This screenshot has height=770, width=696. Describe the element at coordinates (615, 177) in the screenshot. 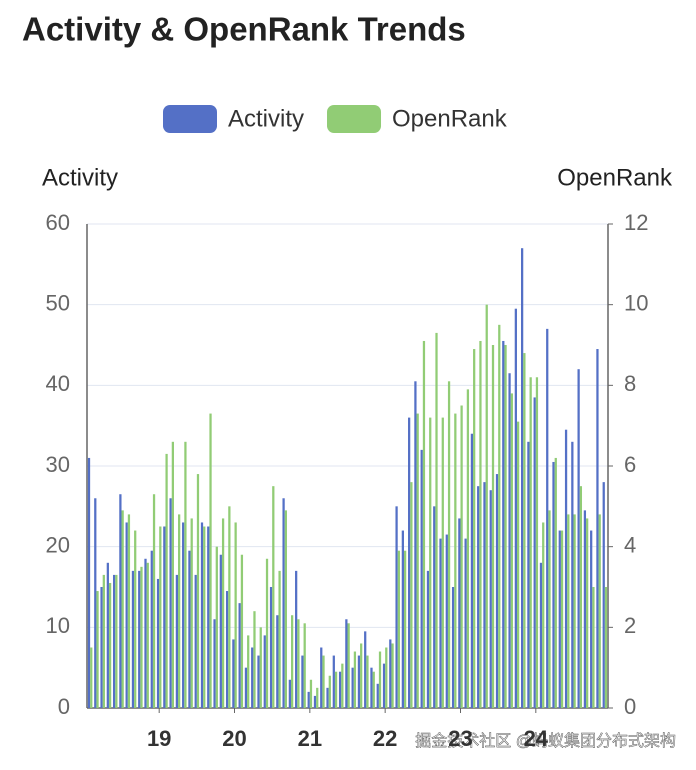

I see `y2-axis-title: OpenRank` at that location.